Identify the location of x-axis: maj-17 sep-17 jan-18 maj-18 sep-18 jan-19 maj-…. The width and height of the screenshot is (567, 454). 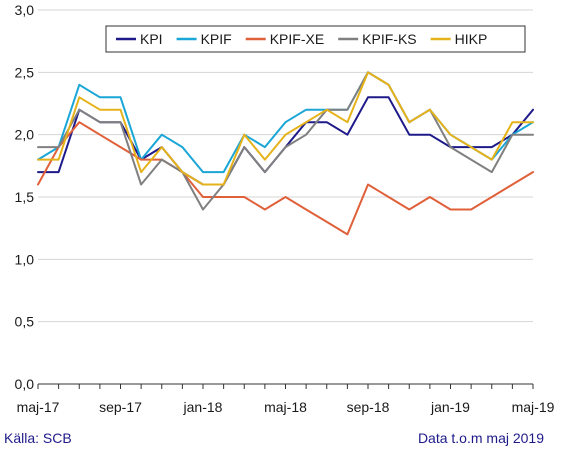
(286, 399).